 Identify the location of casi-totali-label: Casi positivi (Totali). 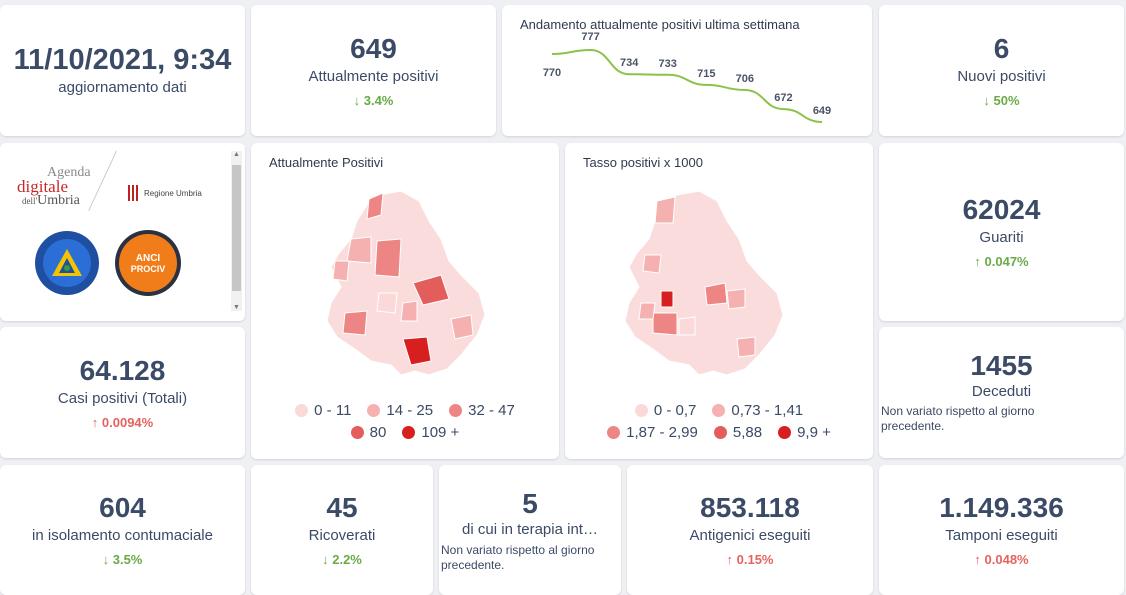
(122, 398).